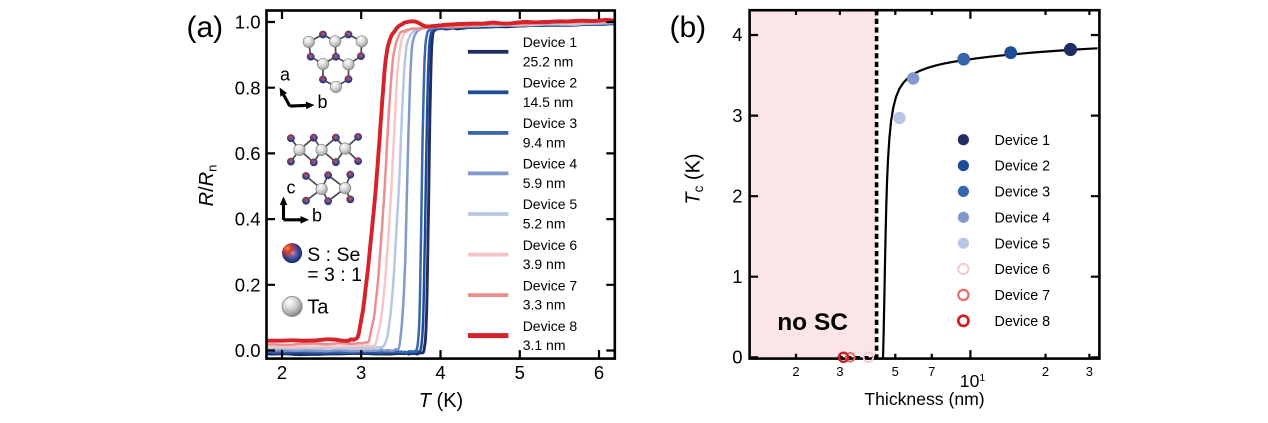  What do you see at coordinates (544, 183) in the screenshot?
I see `svg-text: 5.9 nm` at bounding box center [544, 183].